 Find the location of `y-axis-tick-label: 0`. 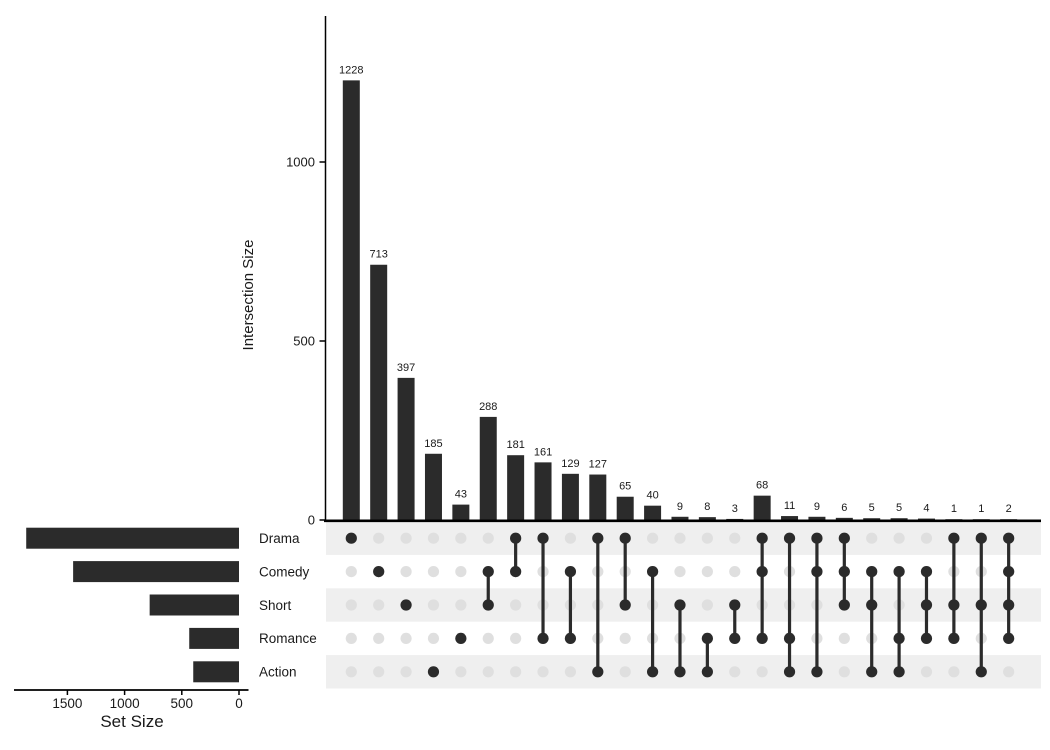

y-axis-tick-label: 0 is located at coordinates (311, 520).